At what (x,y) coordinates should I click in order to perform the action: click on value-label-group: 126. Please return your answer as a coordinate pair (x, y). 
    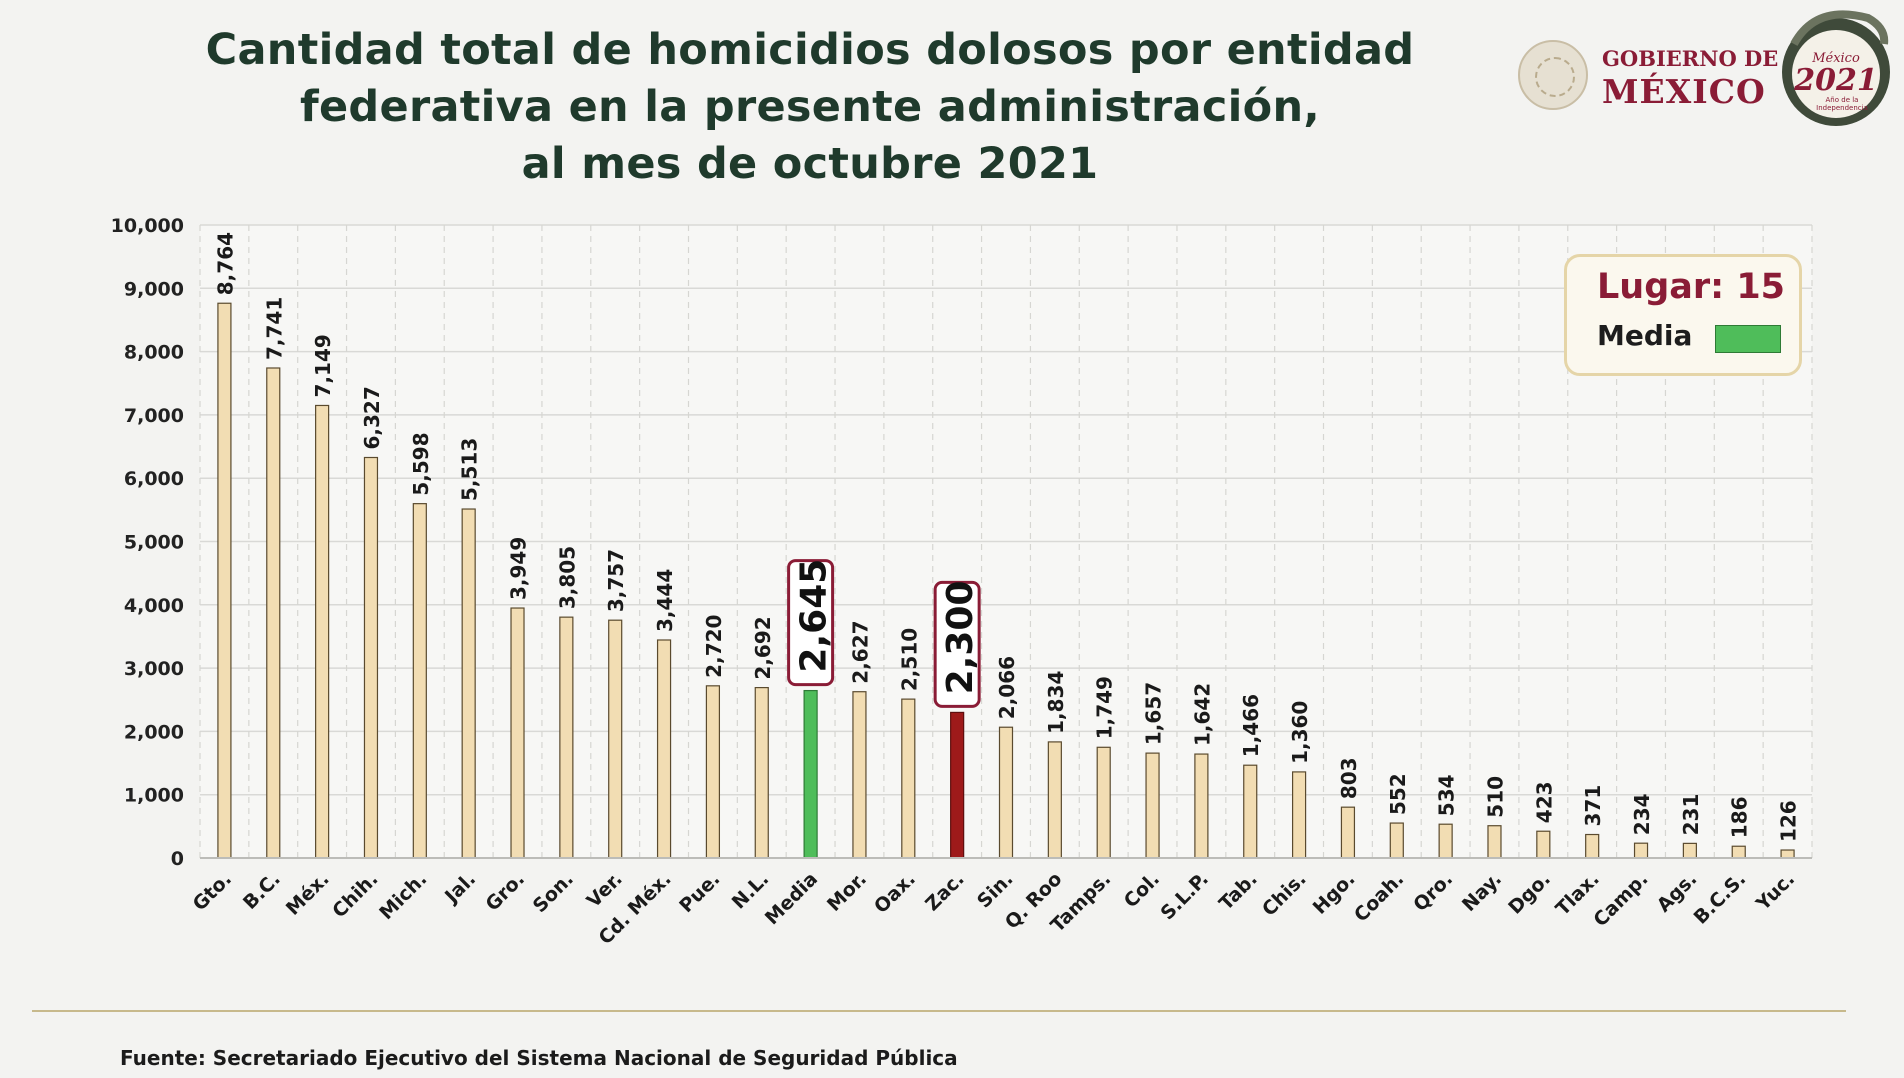
    Looking at the image, I should click on (1789, 821).